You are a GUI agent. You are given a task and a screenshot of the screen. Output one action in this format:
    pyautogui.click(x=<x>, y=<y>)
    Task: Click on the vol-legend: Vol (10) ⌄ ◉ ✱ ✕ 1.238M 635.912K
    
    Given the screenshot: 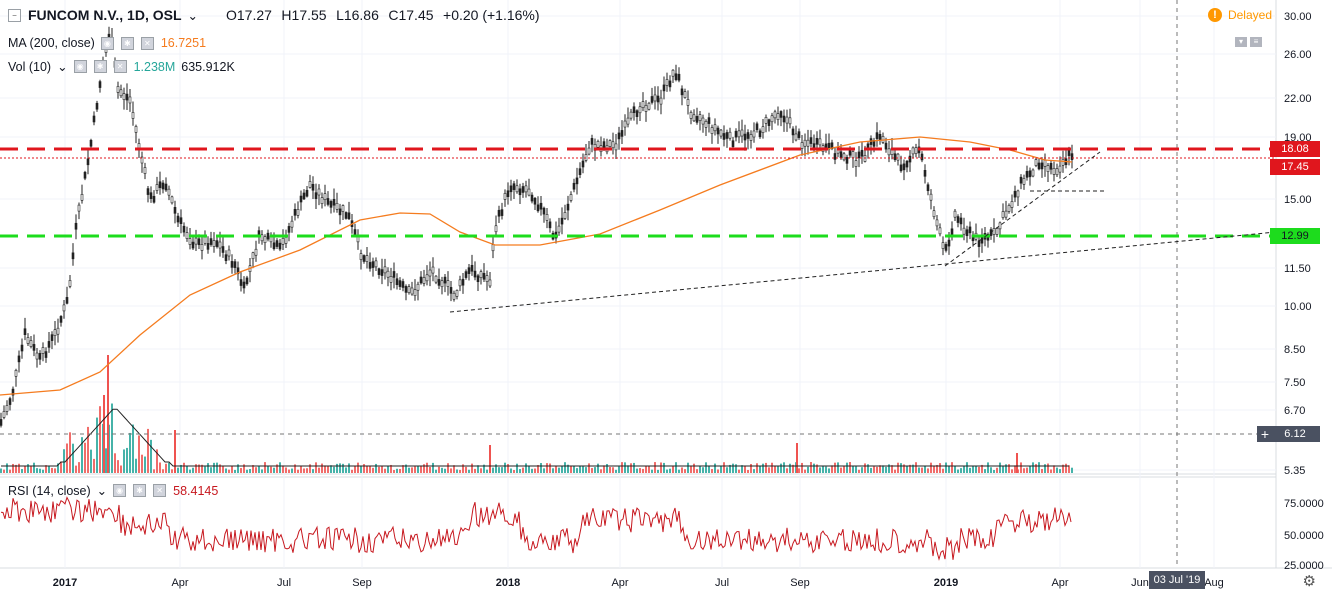 What is the action you would take?
    pyautogui.click(x=121, y=67)
    